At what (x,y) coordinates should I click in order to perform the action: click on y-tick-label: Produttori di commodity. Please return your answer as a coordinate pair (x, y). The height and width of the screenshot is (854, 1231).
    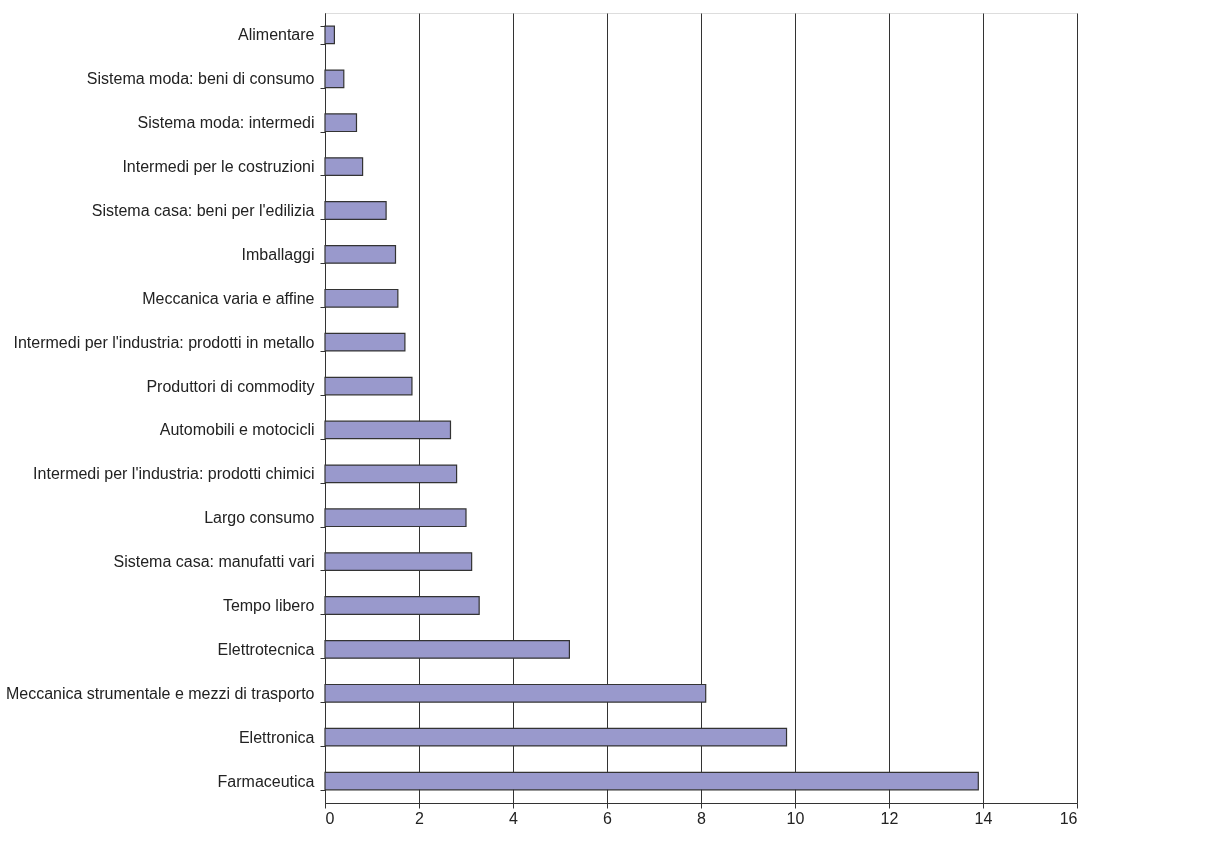
    Looking at the image, I should click on (230, 386).